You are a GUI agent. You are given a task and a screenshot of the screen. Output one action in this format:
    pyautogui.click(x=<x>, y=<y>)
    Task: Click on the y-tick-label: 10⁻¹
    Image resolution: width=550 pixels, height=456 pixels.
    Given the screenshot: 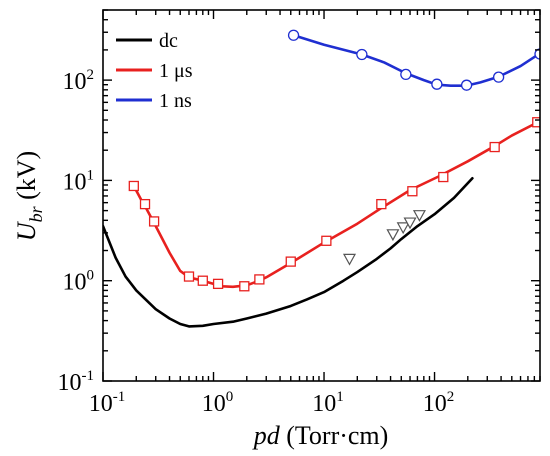 What is the action you would take?
    pyautogui.click(x=76, y=382)
    